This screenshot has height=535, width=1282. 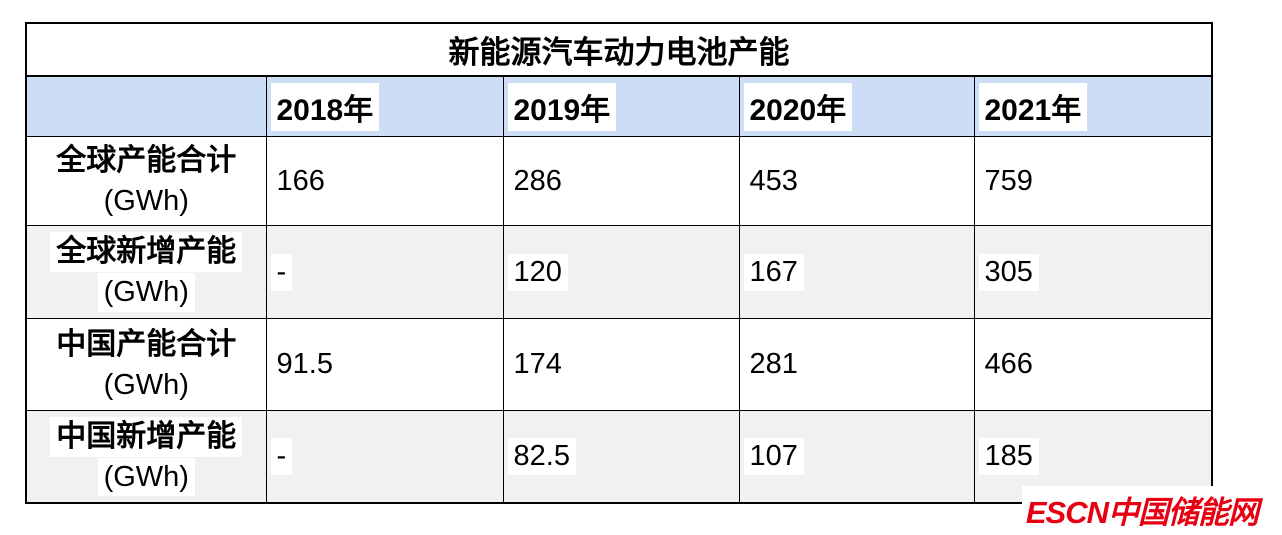 I want to click on row-label: 中国新增产能 (GWh), so click(x=146, y=457).